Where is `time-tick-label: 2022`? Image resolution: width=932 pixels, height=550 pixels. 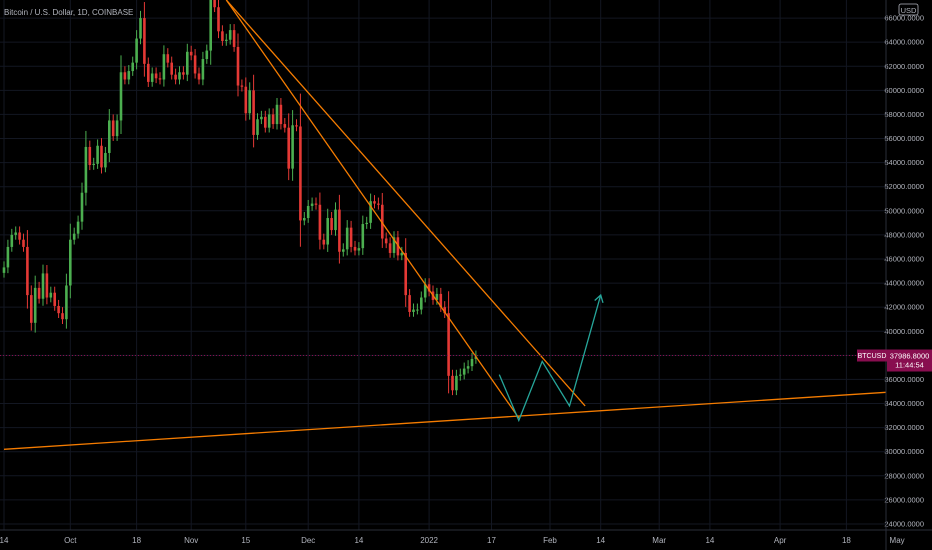
time-tick-label: 2022 is located at coordinates (429, 540).